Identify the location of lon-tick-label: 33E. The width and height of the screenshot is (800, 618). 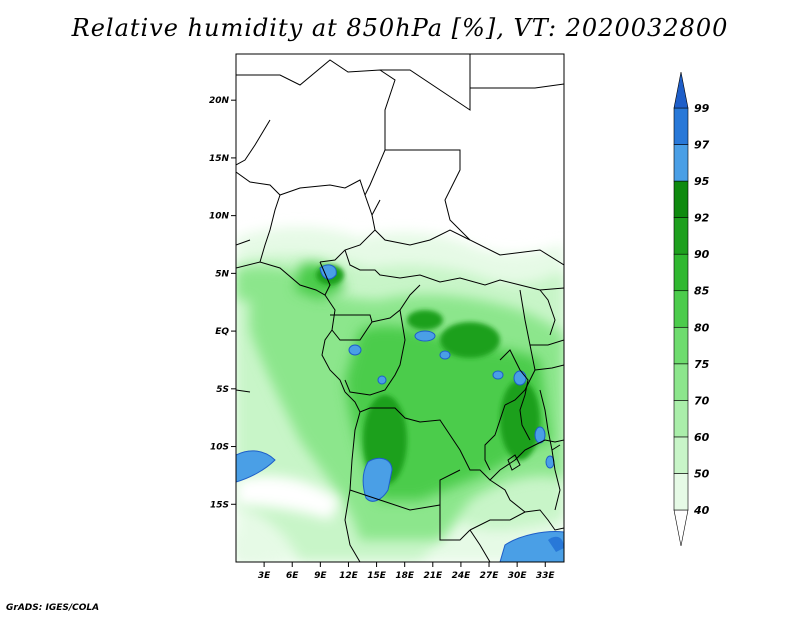
(546, 576).